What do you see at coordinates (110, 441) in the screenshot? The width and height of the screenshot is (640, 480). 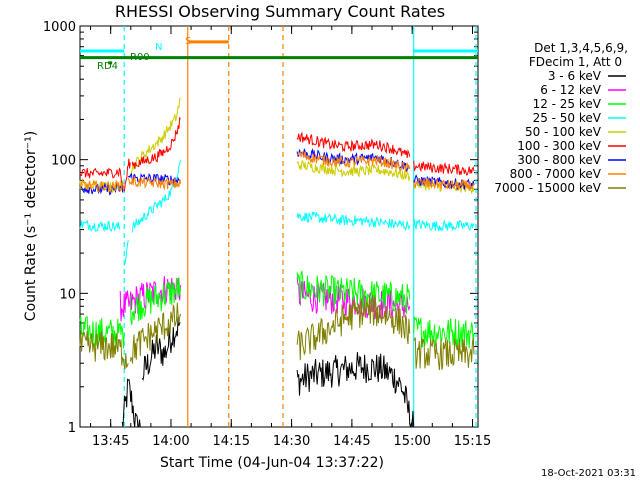 I see `x-tick-label: 13:45` at bounding box center [110, 441].